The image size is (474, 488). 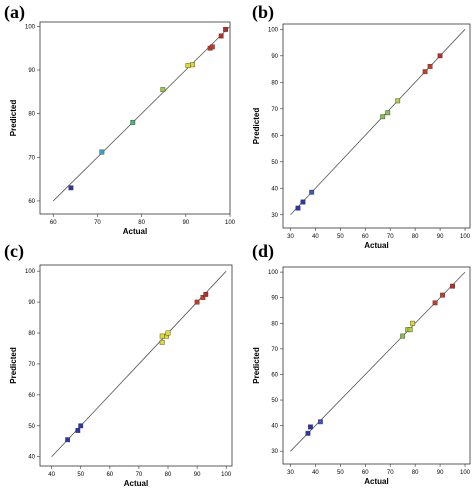 I want to click on y-tick-label-d: 100, so click(x=273, y=273).